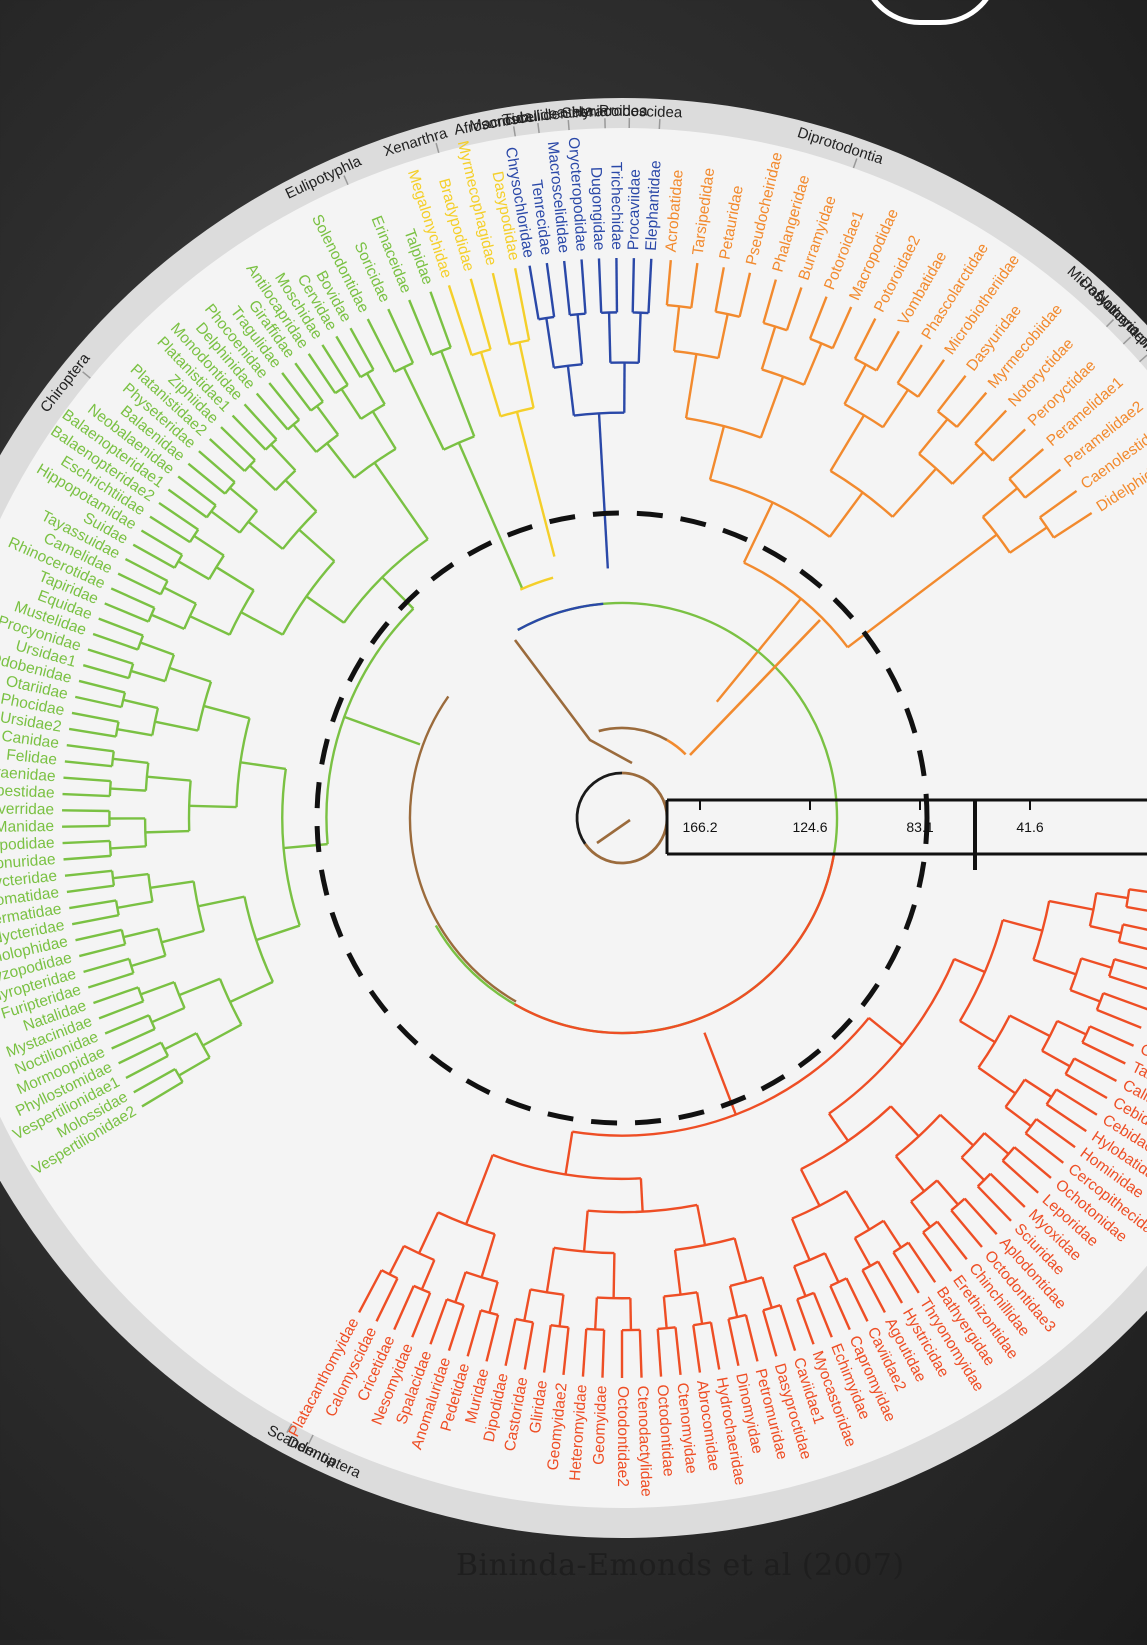 The image size is (1147, 1645). Describe the element at coordinates (634, 209) in the screenshot. I see `taxon-label: Procaviidae` at that location.